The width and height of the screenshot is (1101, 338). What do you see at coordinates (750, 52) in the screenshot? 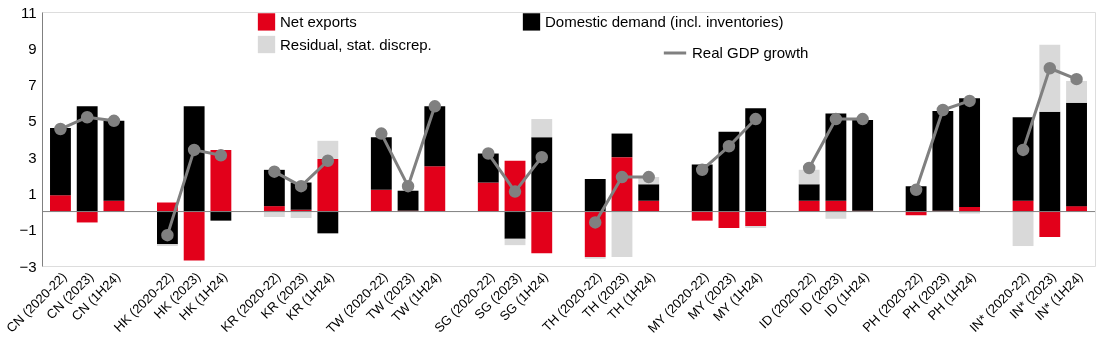
I see `legend-label: Real GDP growth` at bounding box center [750, 52].